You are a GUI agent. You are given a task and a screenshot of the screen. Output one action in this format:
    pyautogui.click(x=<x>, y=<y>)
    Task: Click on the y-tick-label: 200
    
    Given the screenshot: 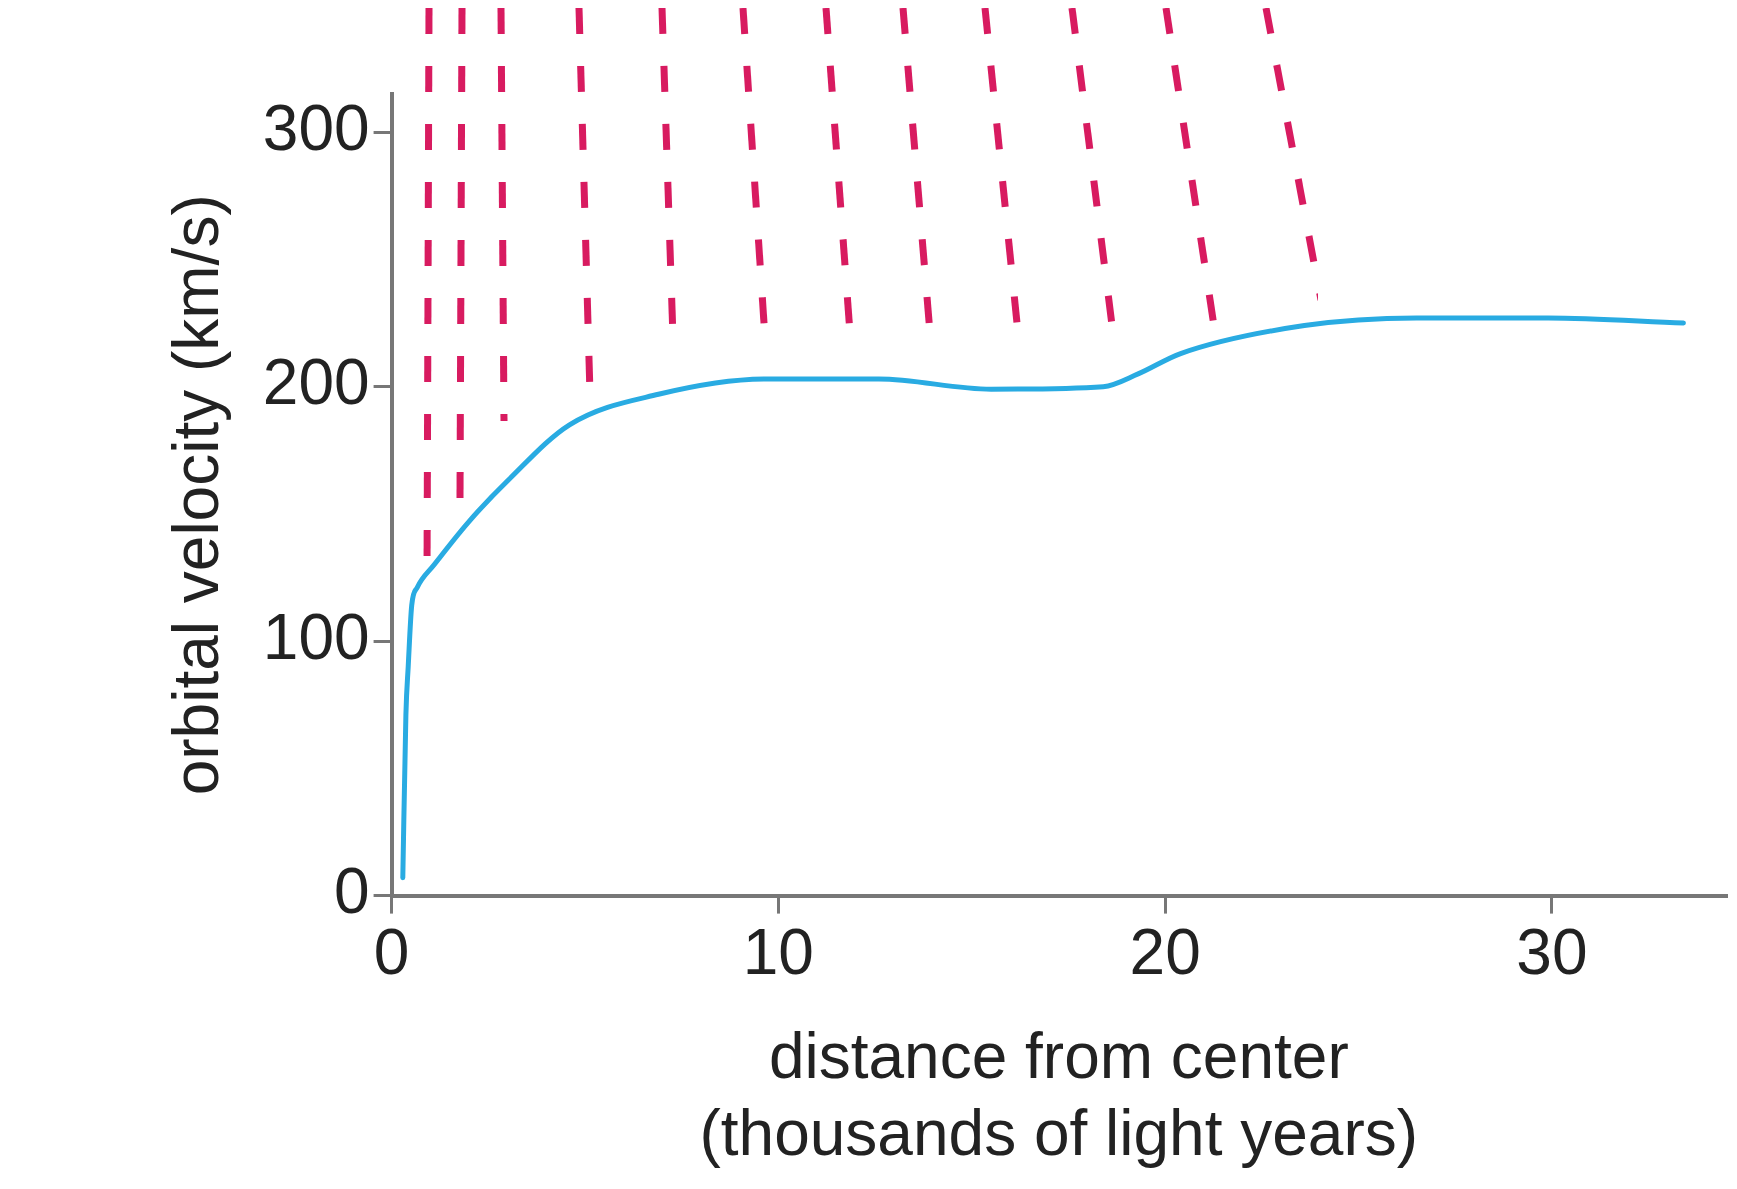 What is the action you would take?
    pyautogui.click(x=316, y=382)
    